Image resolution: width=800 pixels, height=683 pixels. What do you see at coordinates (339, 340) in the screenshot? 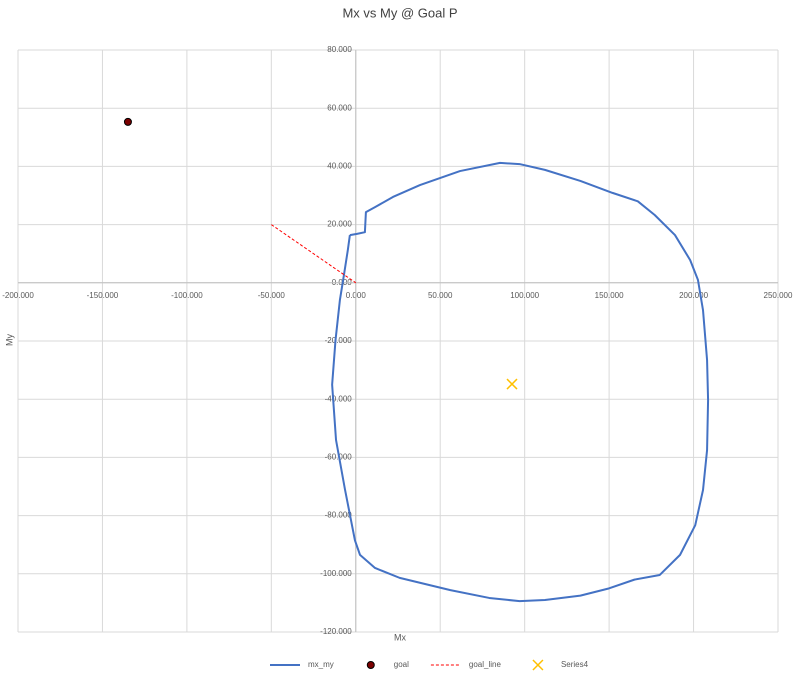
I see `y-tick-label: -20.000` at bounding box center [339, 340].